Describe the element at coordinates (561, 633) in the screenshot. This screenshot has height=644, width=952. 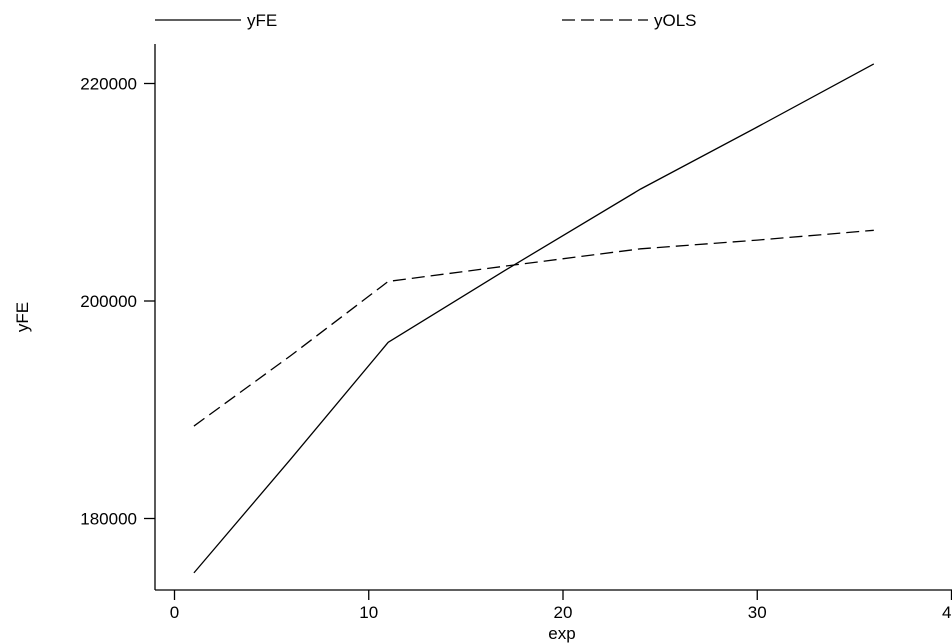
I see `x-axis-label: exp` at that location.